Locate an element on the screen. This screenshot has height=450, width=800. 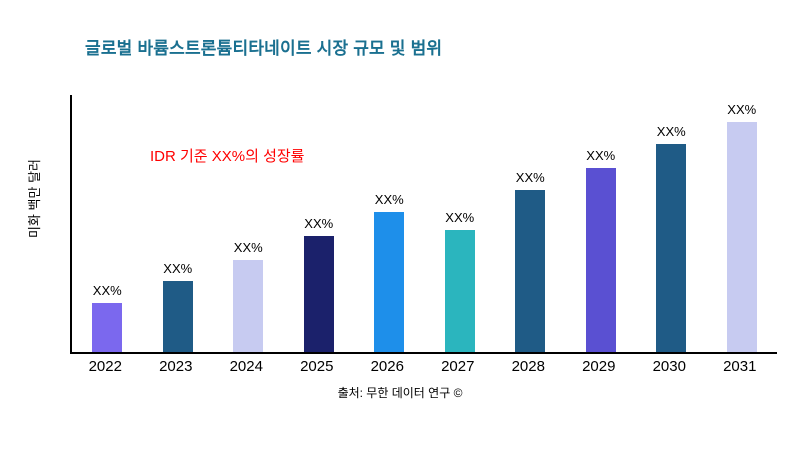
source-caption: 출처: 무한 데이터 연구 © is located at coordinates (400, 393).